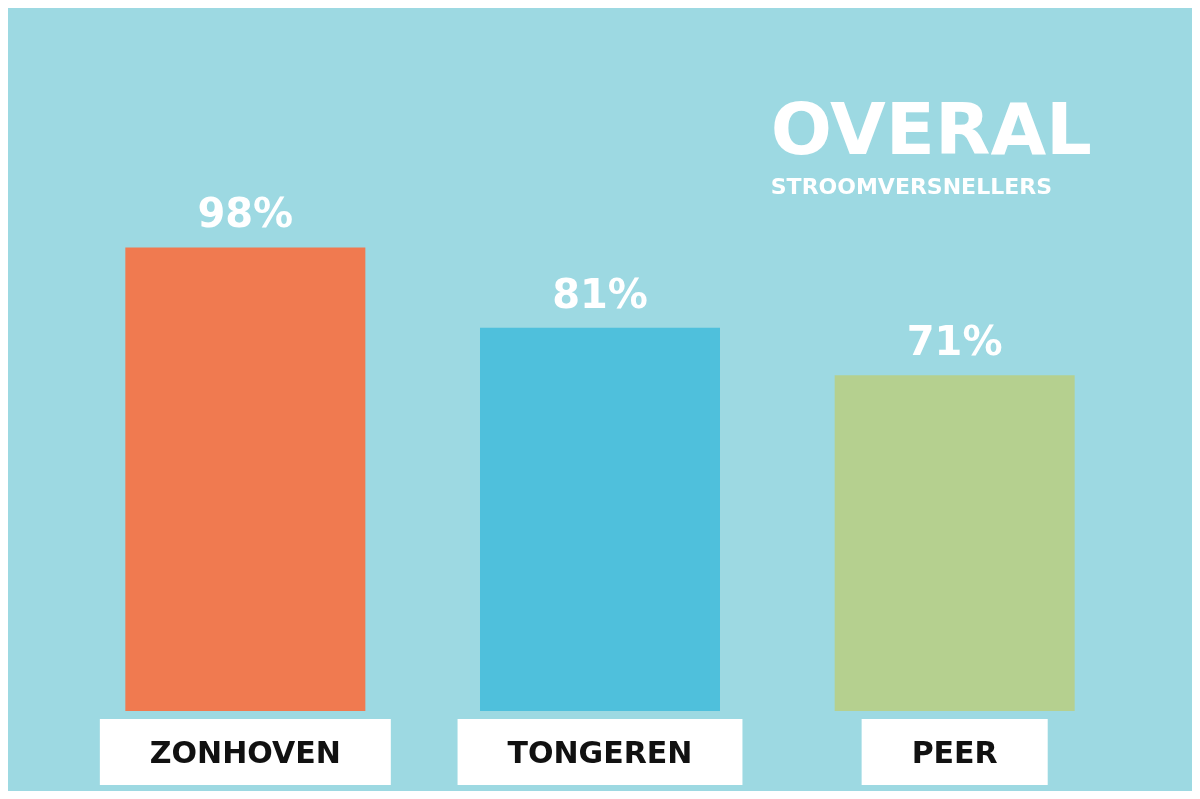 This screenshot has height=799, width=1200. I want to click on x-tick-label: PEER, so click(954, 752).